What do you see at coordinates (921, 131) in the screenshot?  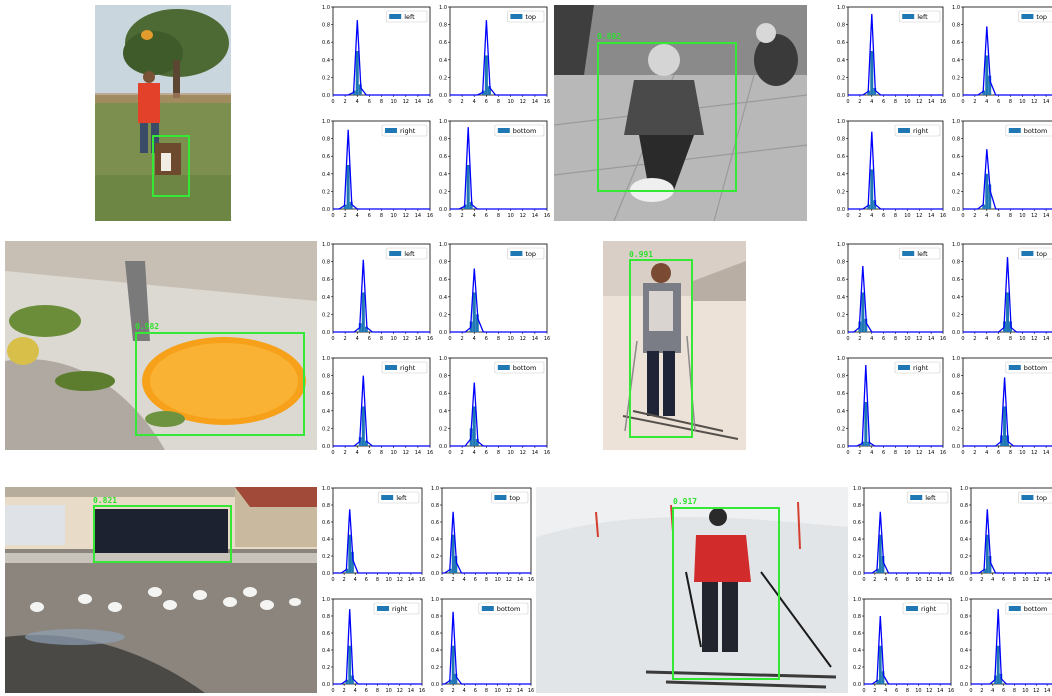 I see `legend-label: right` at bounding box center [921, 131].